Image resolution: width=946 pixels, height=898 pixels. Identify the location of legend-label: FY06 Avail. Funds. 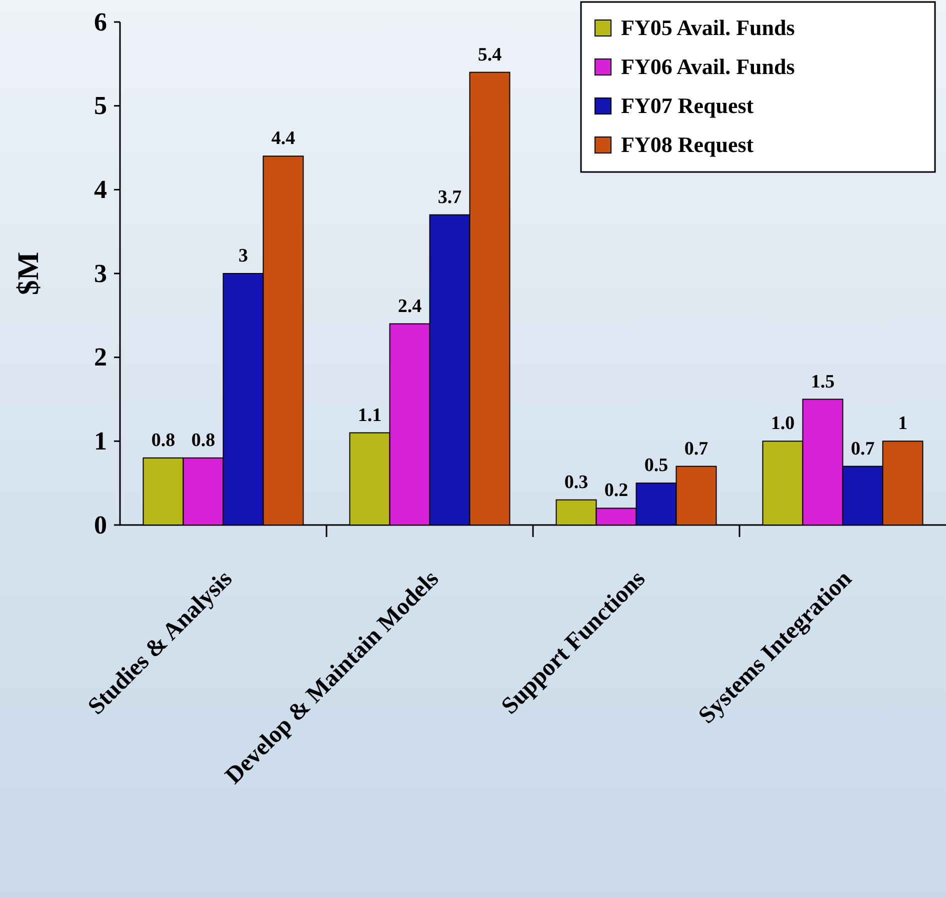
(708, 66).